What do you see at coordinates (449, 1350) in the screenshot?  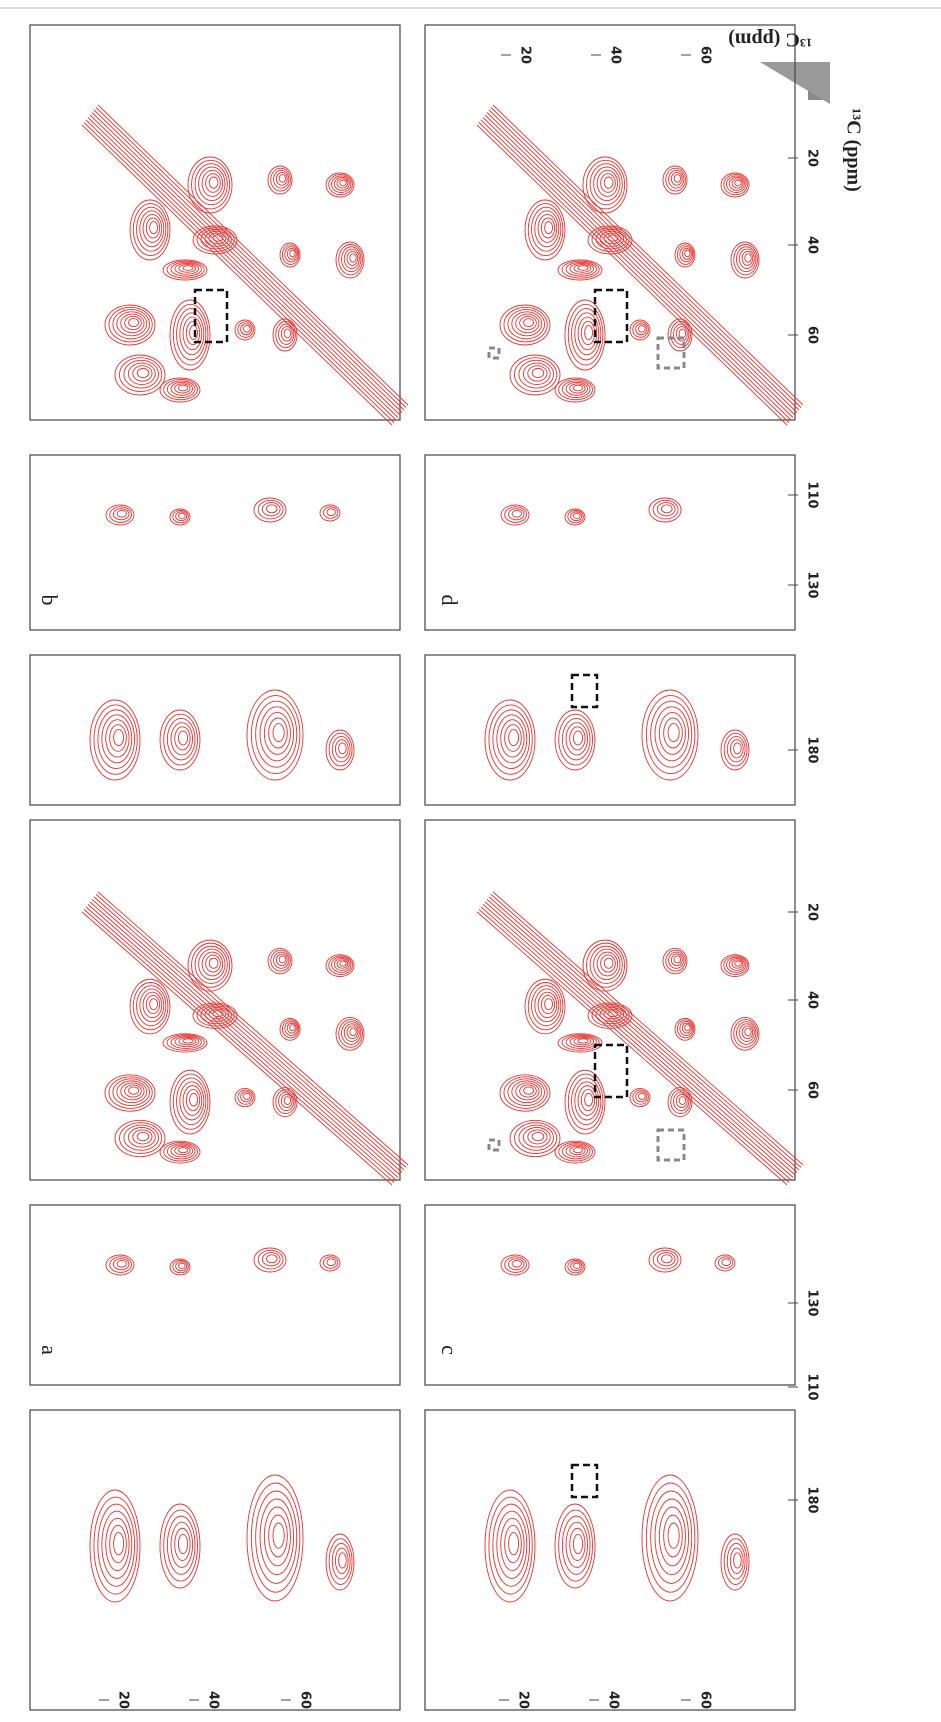 I see `panel-label: c` at bounding box center [449, 1350].